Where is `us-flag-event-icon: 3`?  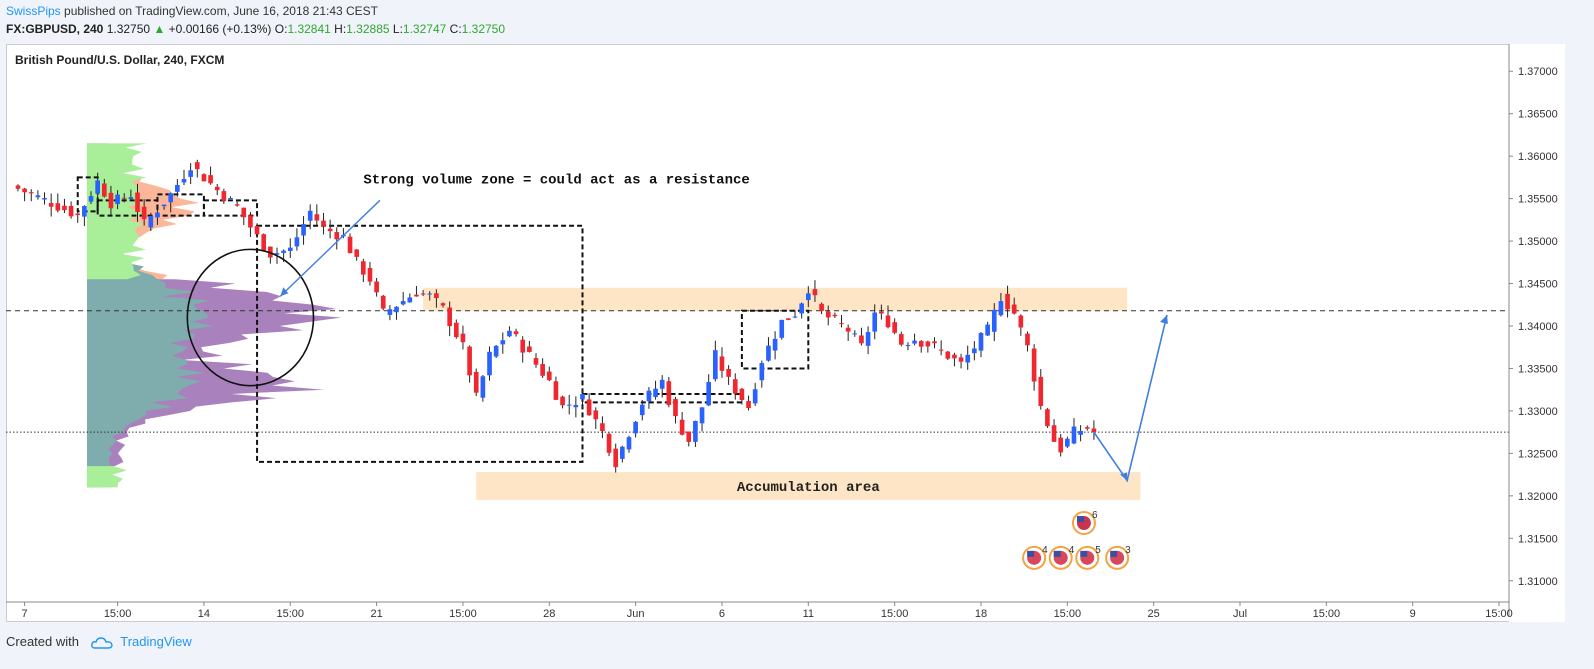 us-flag-event-icon: 3 is located at coordinates (1118, 557).